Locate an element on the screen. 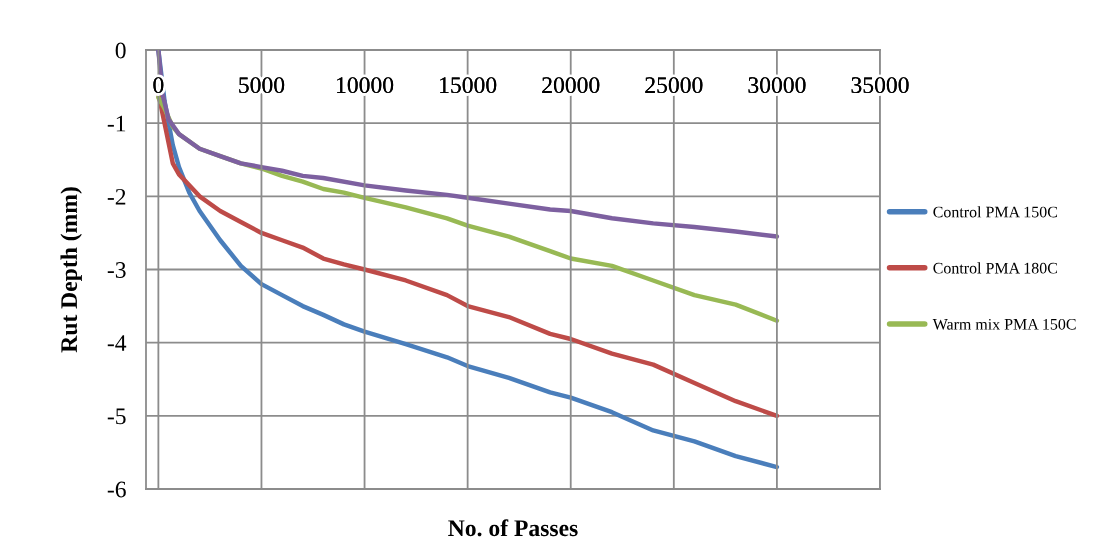 This screenshot has width=1104, height=547. legend-label: Control PMA 150C is located at coordinates (995, 212).